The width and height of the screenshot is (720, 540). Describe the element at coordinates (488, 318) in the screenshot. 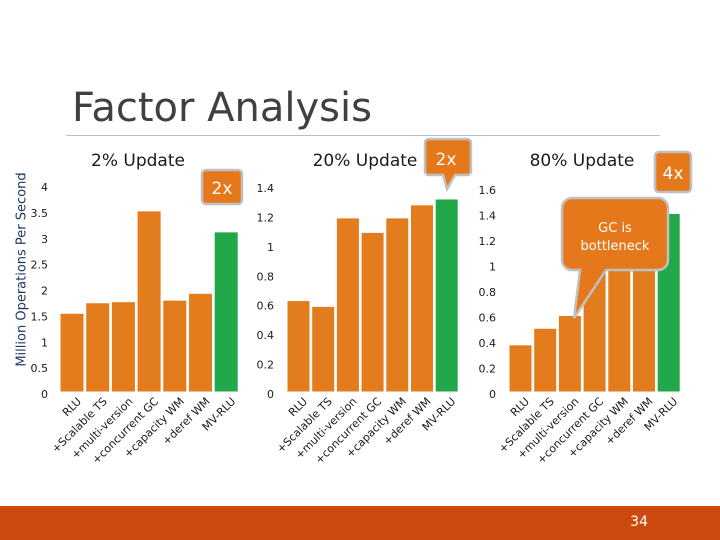

I see `chart3-ytick: 0.6` at that location.